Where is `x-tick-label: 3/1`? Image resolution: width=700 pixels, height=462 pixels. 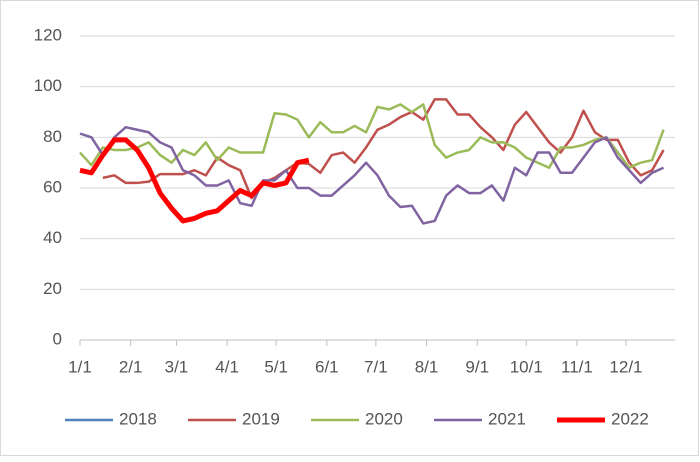 x-tick-label: 3/1 is located at coordinates (177, 366).